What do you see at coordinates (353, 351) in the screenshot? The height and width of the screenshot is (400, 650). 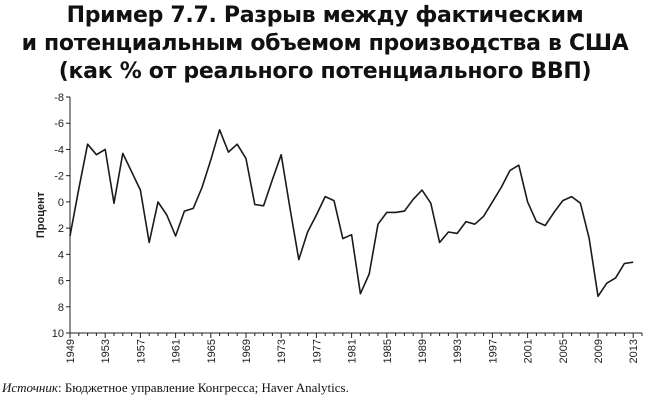 I see `x-tick-label: 1981` at bounding box center [353, 351].